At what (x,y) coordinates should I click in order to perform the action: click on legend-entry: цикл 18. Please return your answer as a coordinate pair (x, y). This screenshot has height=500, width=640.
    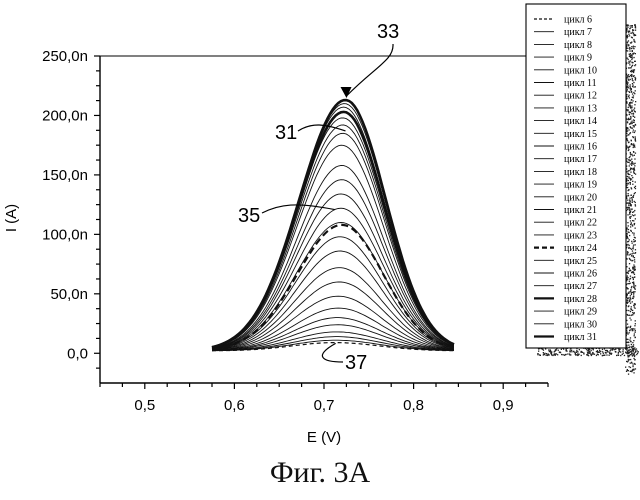
    Looking at the image, I should click on (580, 172).